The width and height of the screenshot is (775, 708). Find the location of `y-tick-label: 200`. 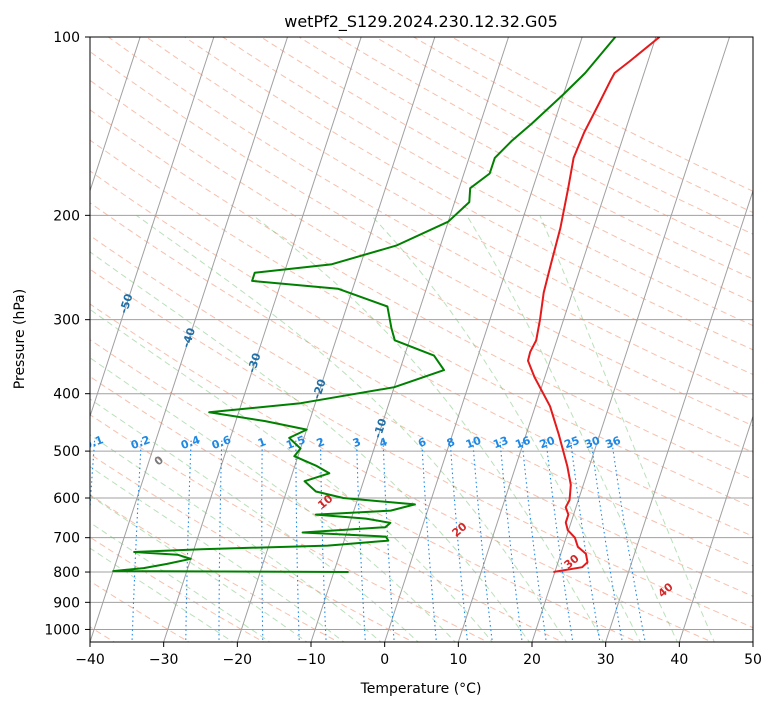

y-tick-label: 200 is located at coordinates (66, 216).